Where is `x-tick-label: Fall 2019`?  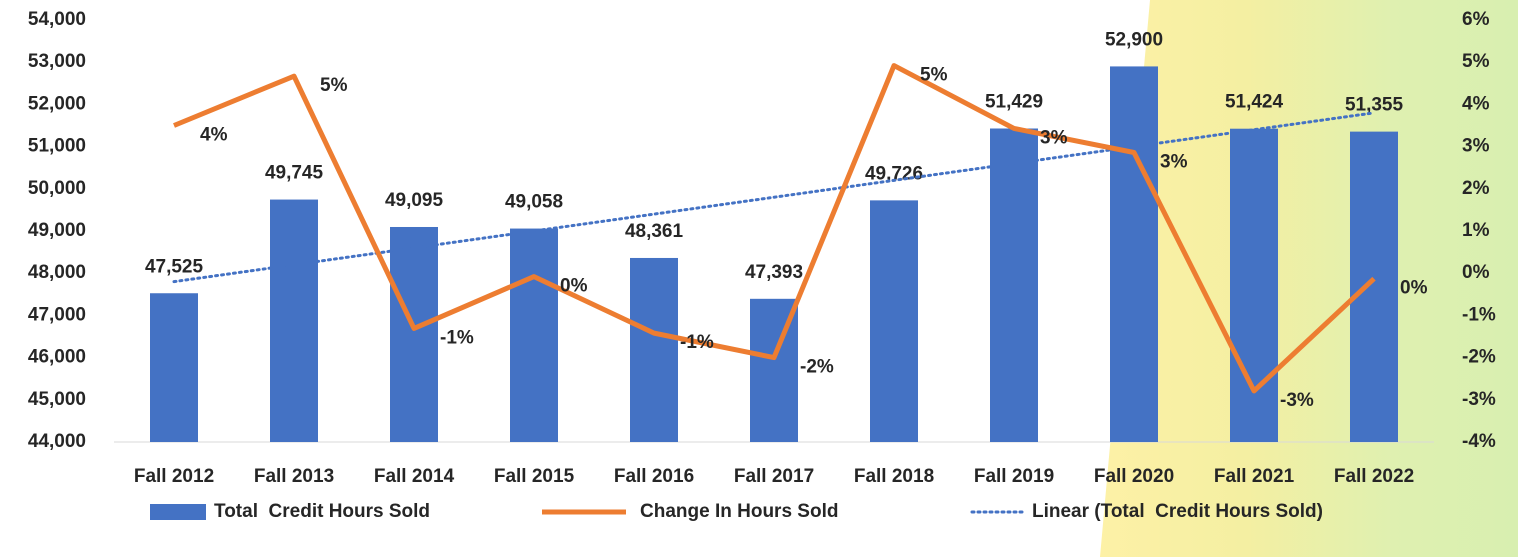 x-tick-label: Fall 2019 is located at coordinates (1014, 476).